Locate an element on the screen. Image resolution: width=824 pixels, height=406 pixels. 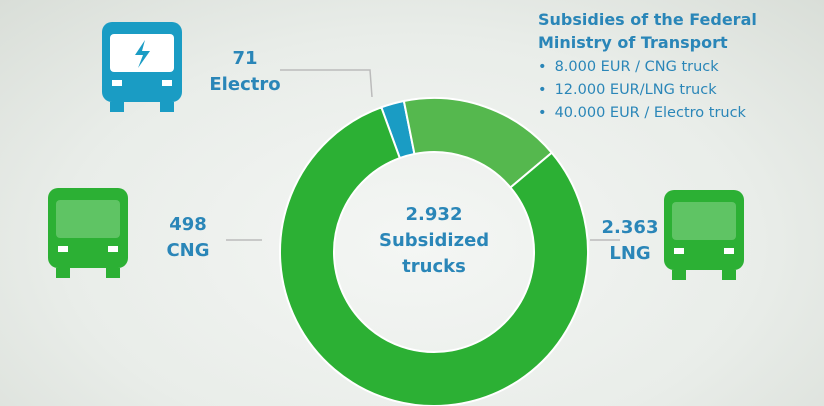
category-label: Electro is located at coordinates (245, 84).